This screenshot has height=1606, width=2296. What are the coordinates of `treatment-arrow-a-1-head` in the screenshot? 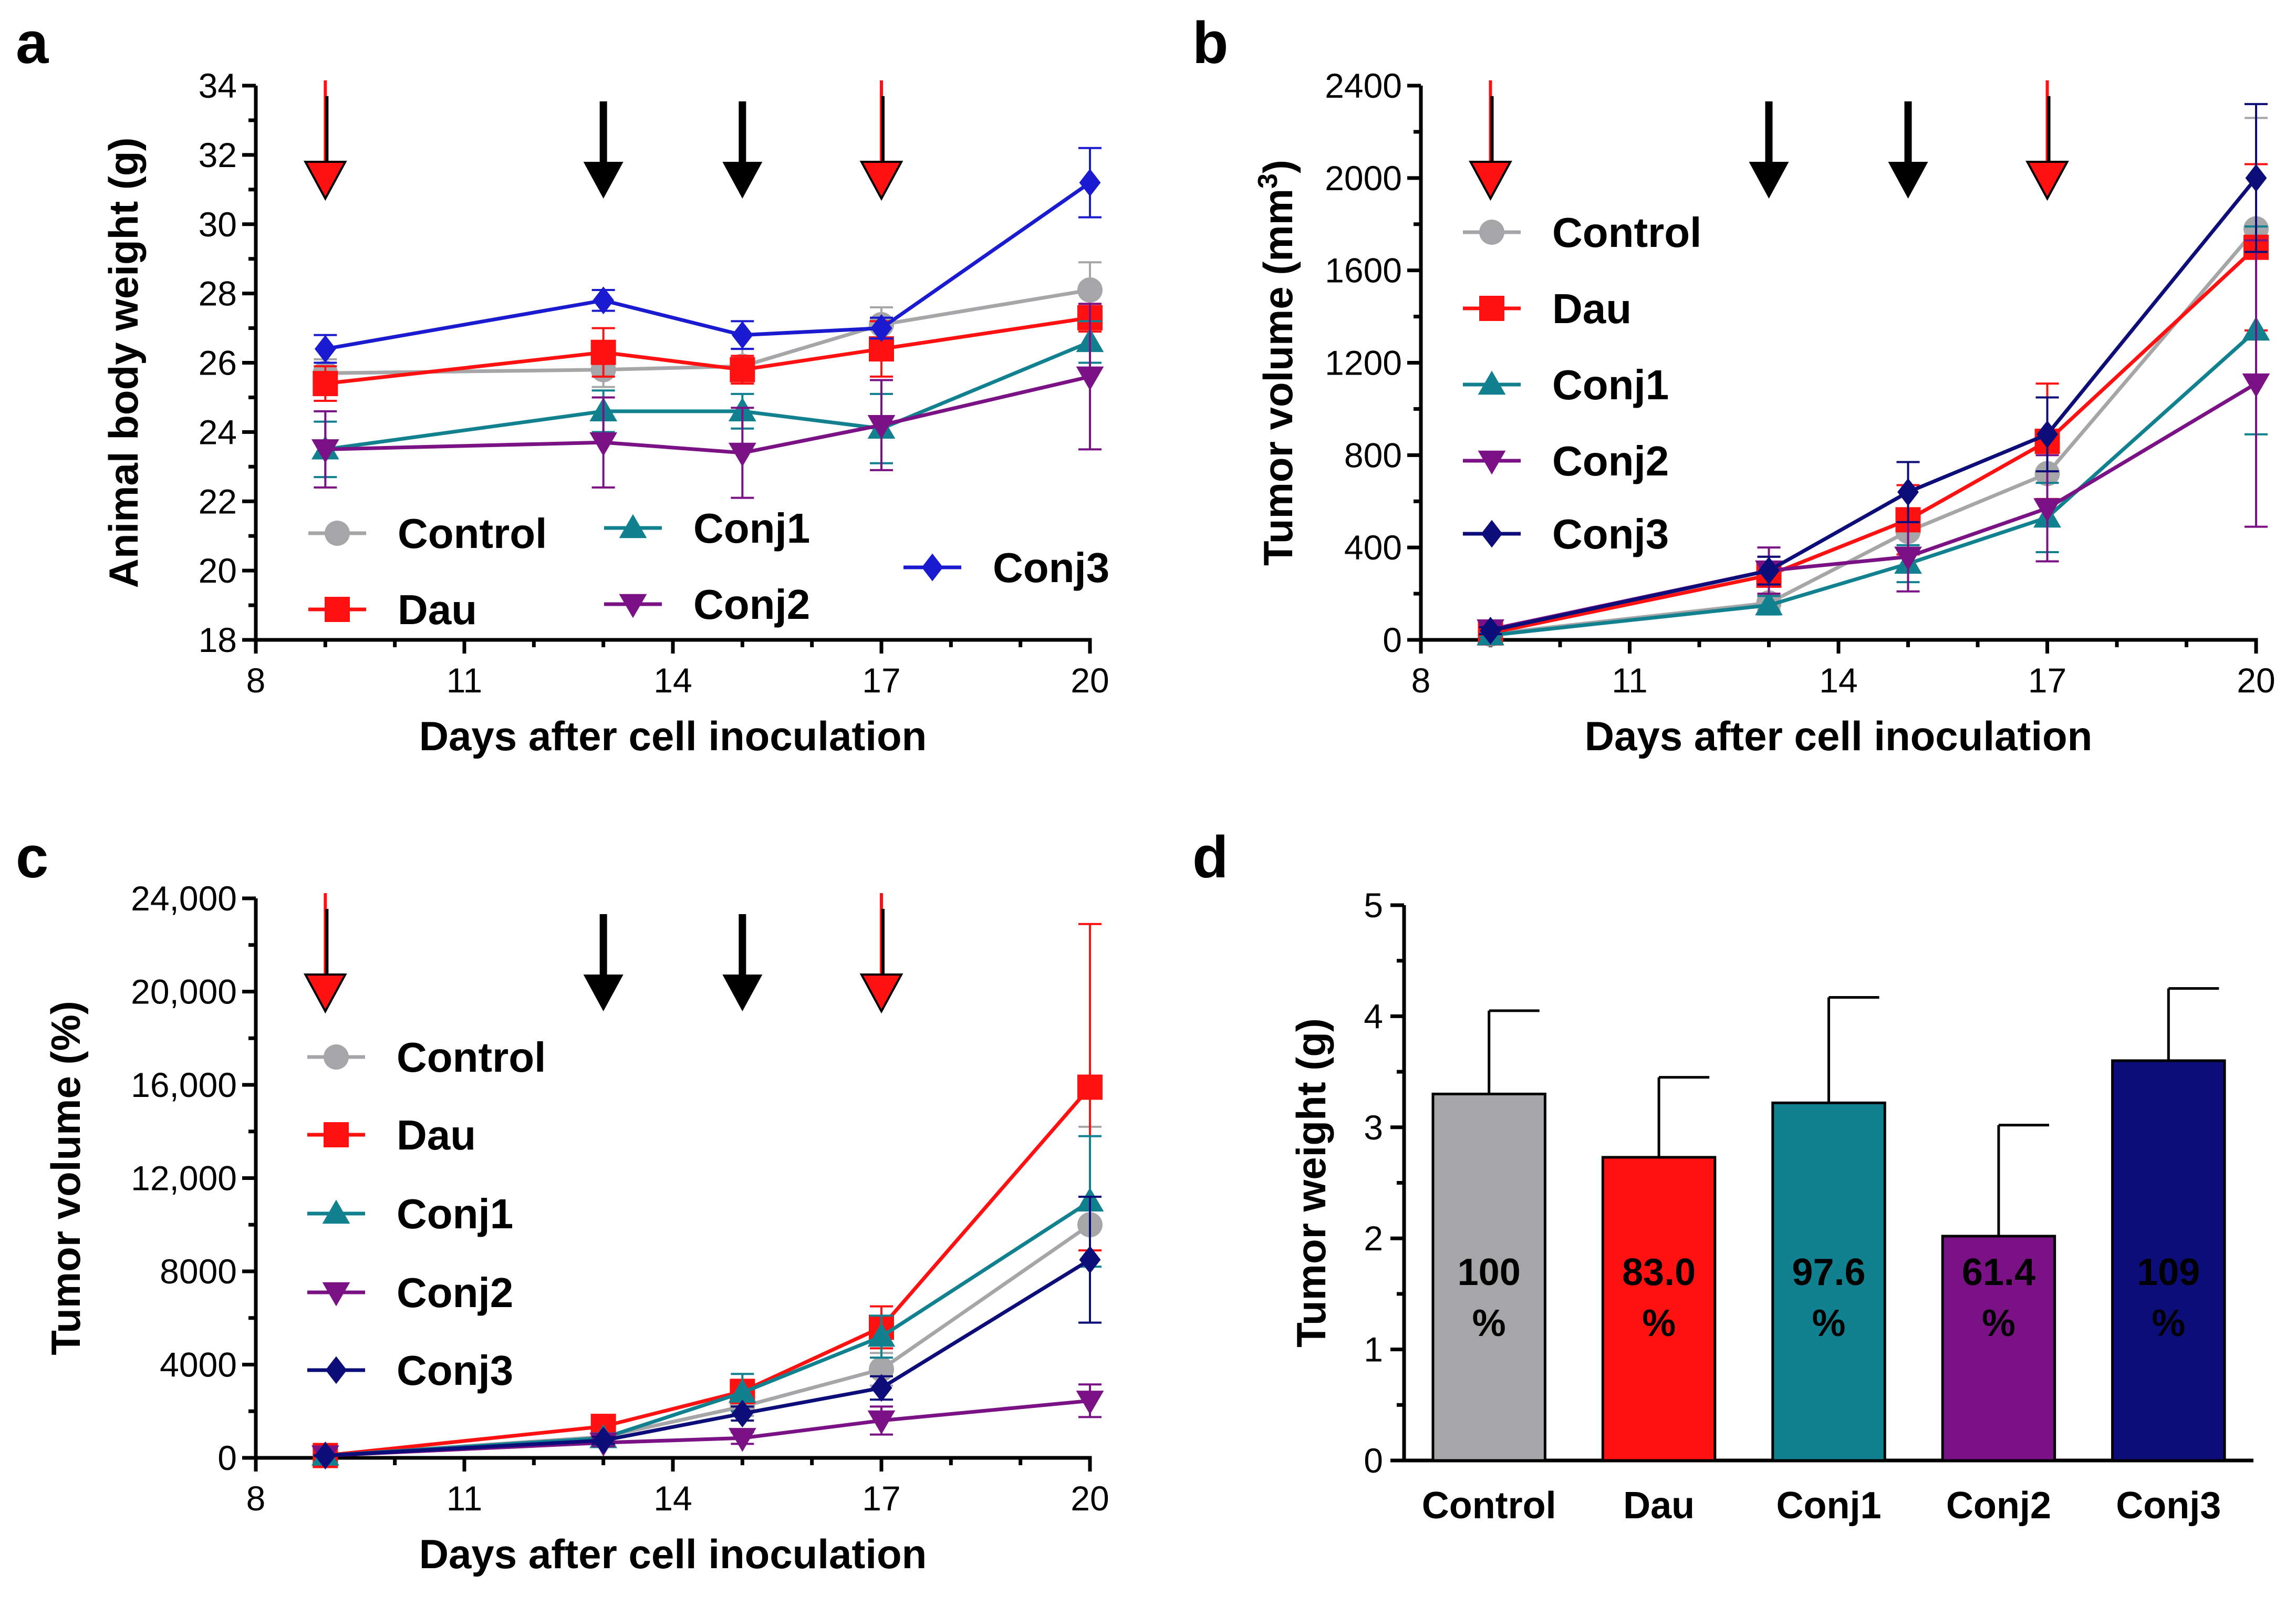 It's located at (603, 180).